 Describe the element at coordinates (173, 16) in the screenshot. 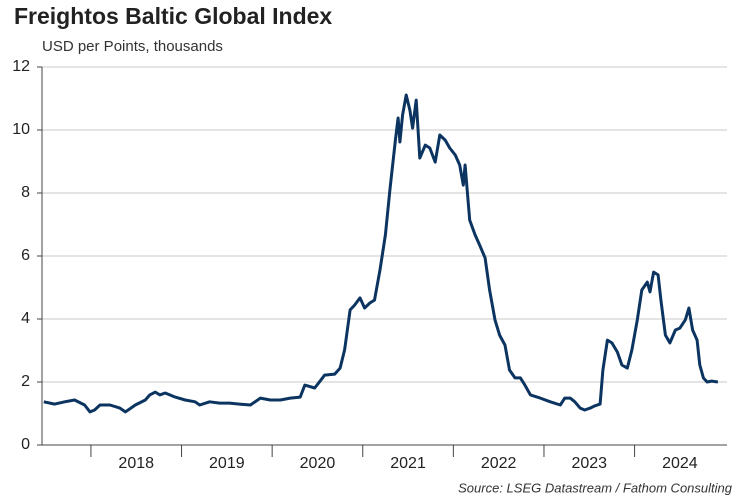

I see `chart-title: Freightos Baltic Global Index` at that location.